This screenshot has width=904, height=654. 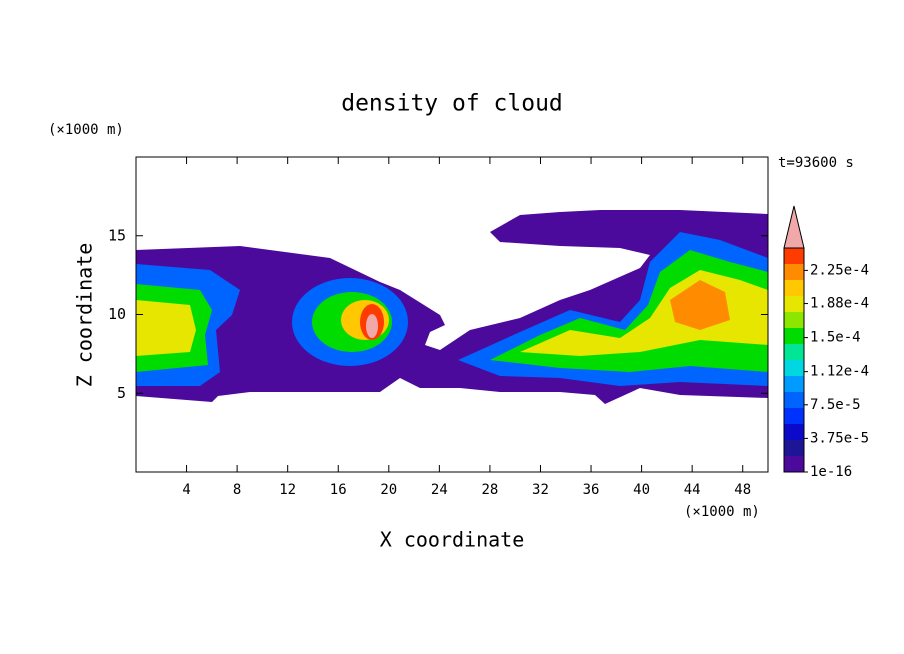 I want to click on colorbar-tick-label: 2.25e-4, so click(x=839, y=270).